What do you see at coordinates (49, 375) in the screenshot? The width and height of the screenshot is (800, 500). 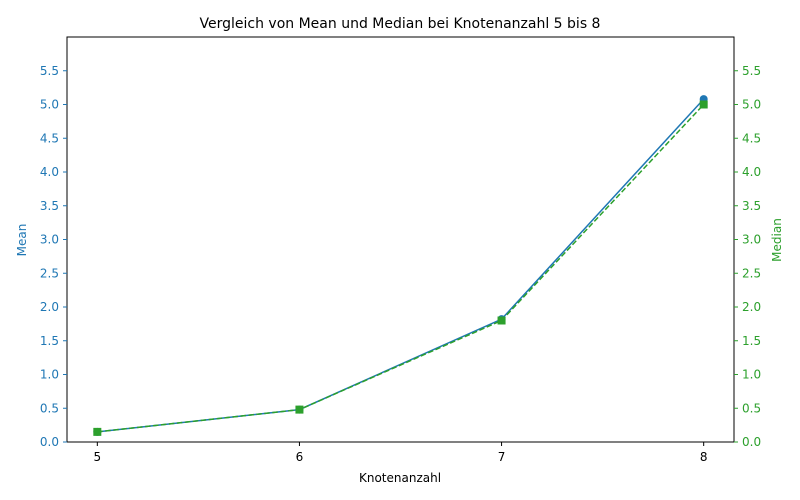 I see `y-left-tick-label: 1.0` at bounding box center [49, 375].